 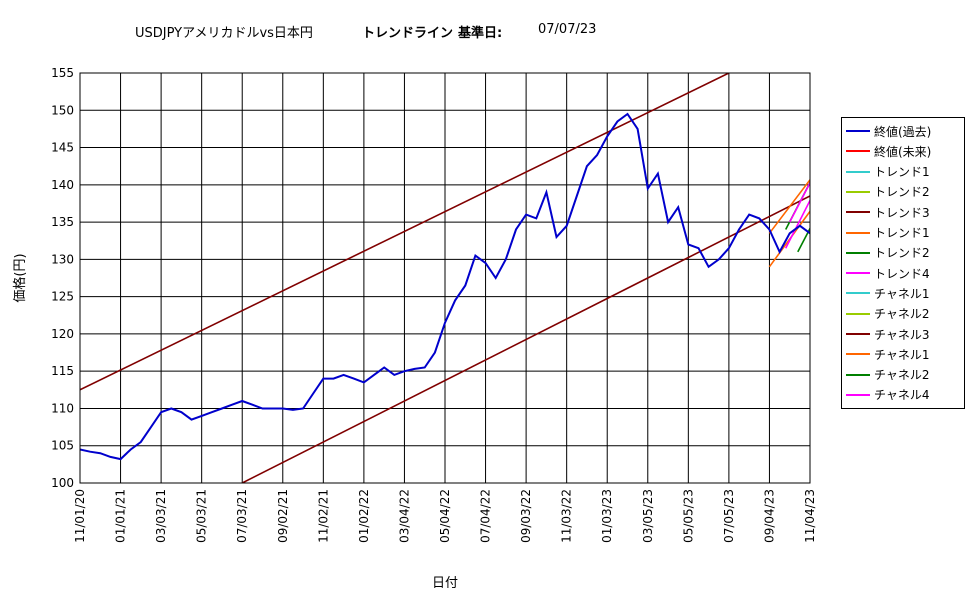 What do you see at coordinates (62, 334) in the screenshot?
I see `y-tick-label: 120` at bounding box center [62, 334].